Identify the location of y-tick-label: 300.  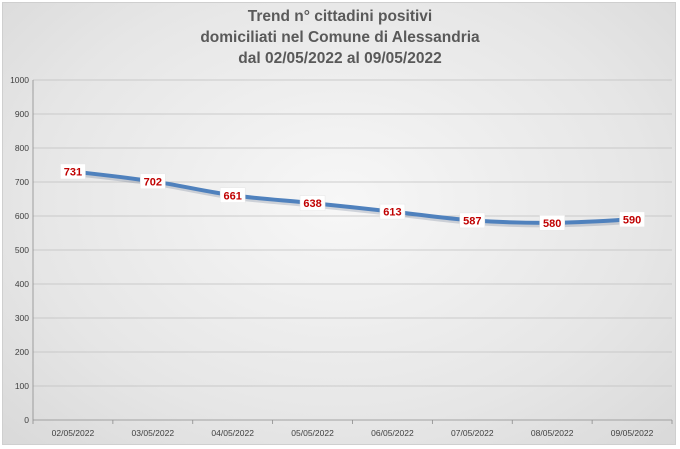
(22, 318).